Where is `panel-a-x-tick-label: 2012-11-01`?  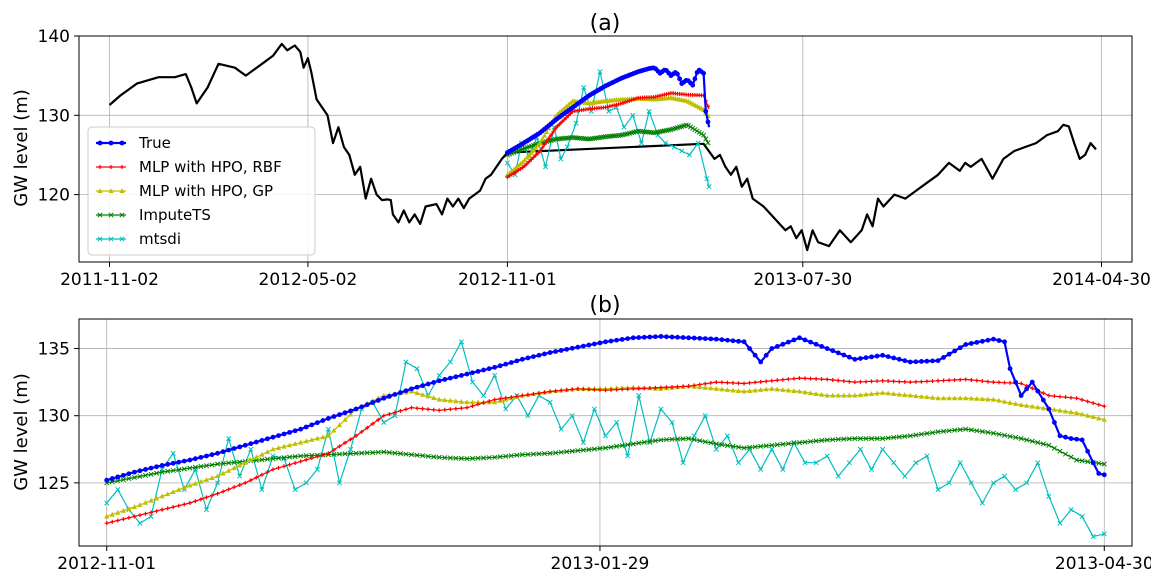
panel-a-x-tick-label: 2012-11-01 is located at coordinates (507, 280).